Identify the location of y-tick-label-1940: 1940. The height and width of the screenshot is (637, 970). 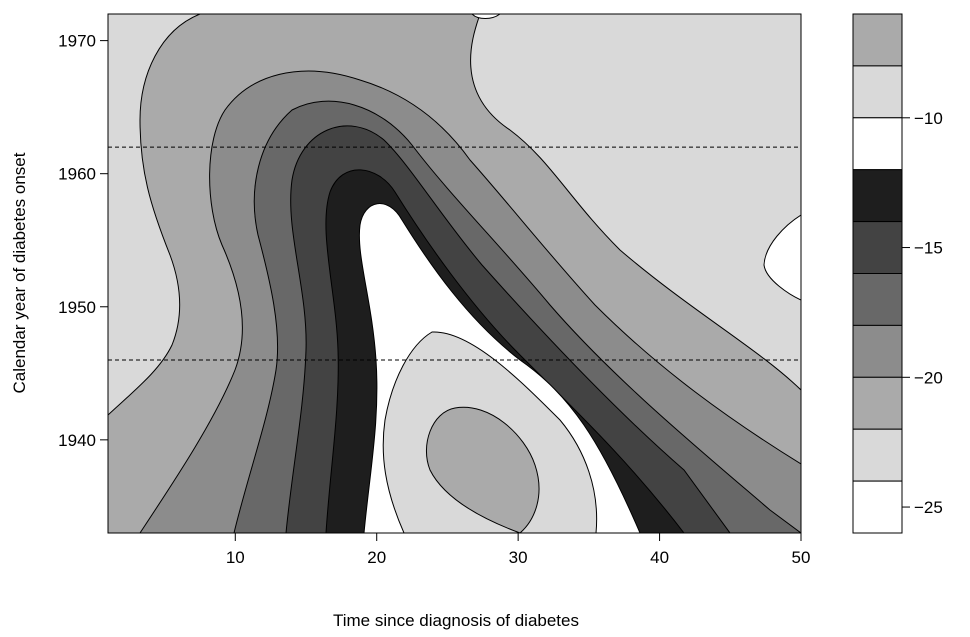
(77, 440).